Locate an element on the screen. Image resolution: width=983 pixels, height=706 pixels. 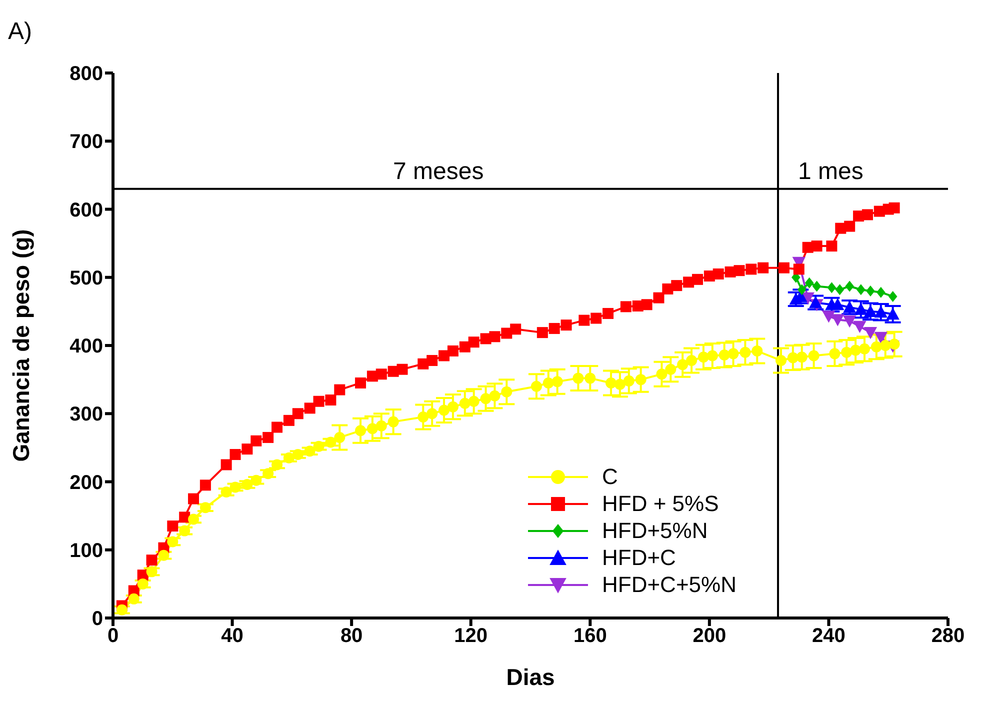
y-tick-label: 600 is located at coordinates (86, 210).